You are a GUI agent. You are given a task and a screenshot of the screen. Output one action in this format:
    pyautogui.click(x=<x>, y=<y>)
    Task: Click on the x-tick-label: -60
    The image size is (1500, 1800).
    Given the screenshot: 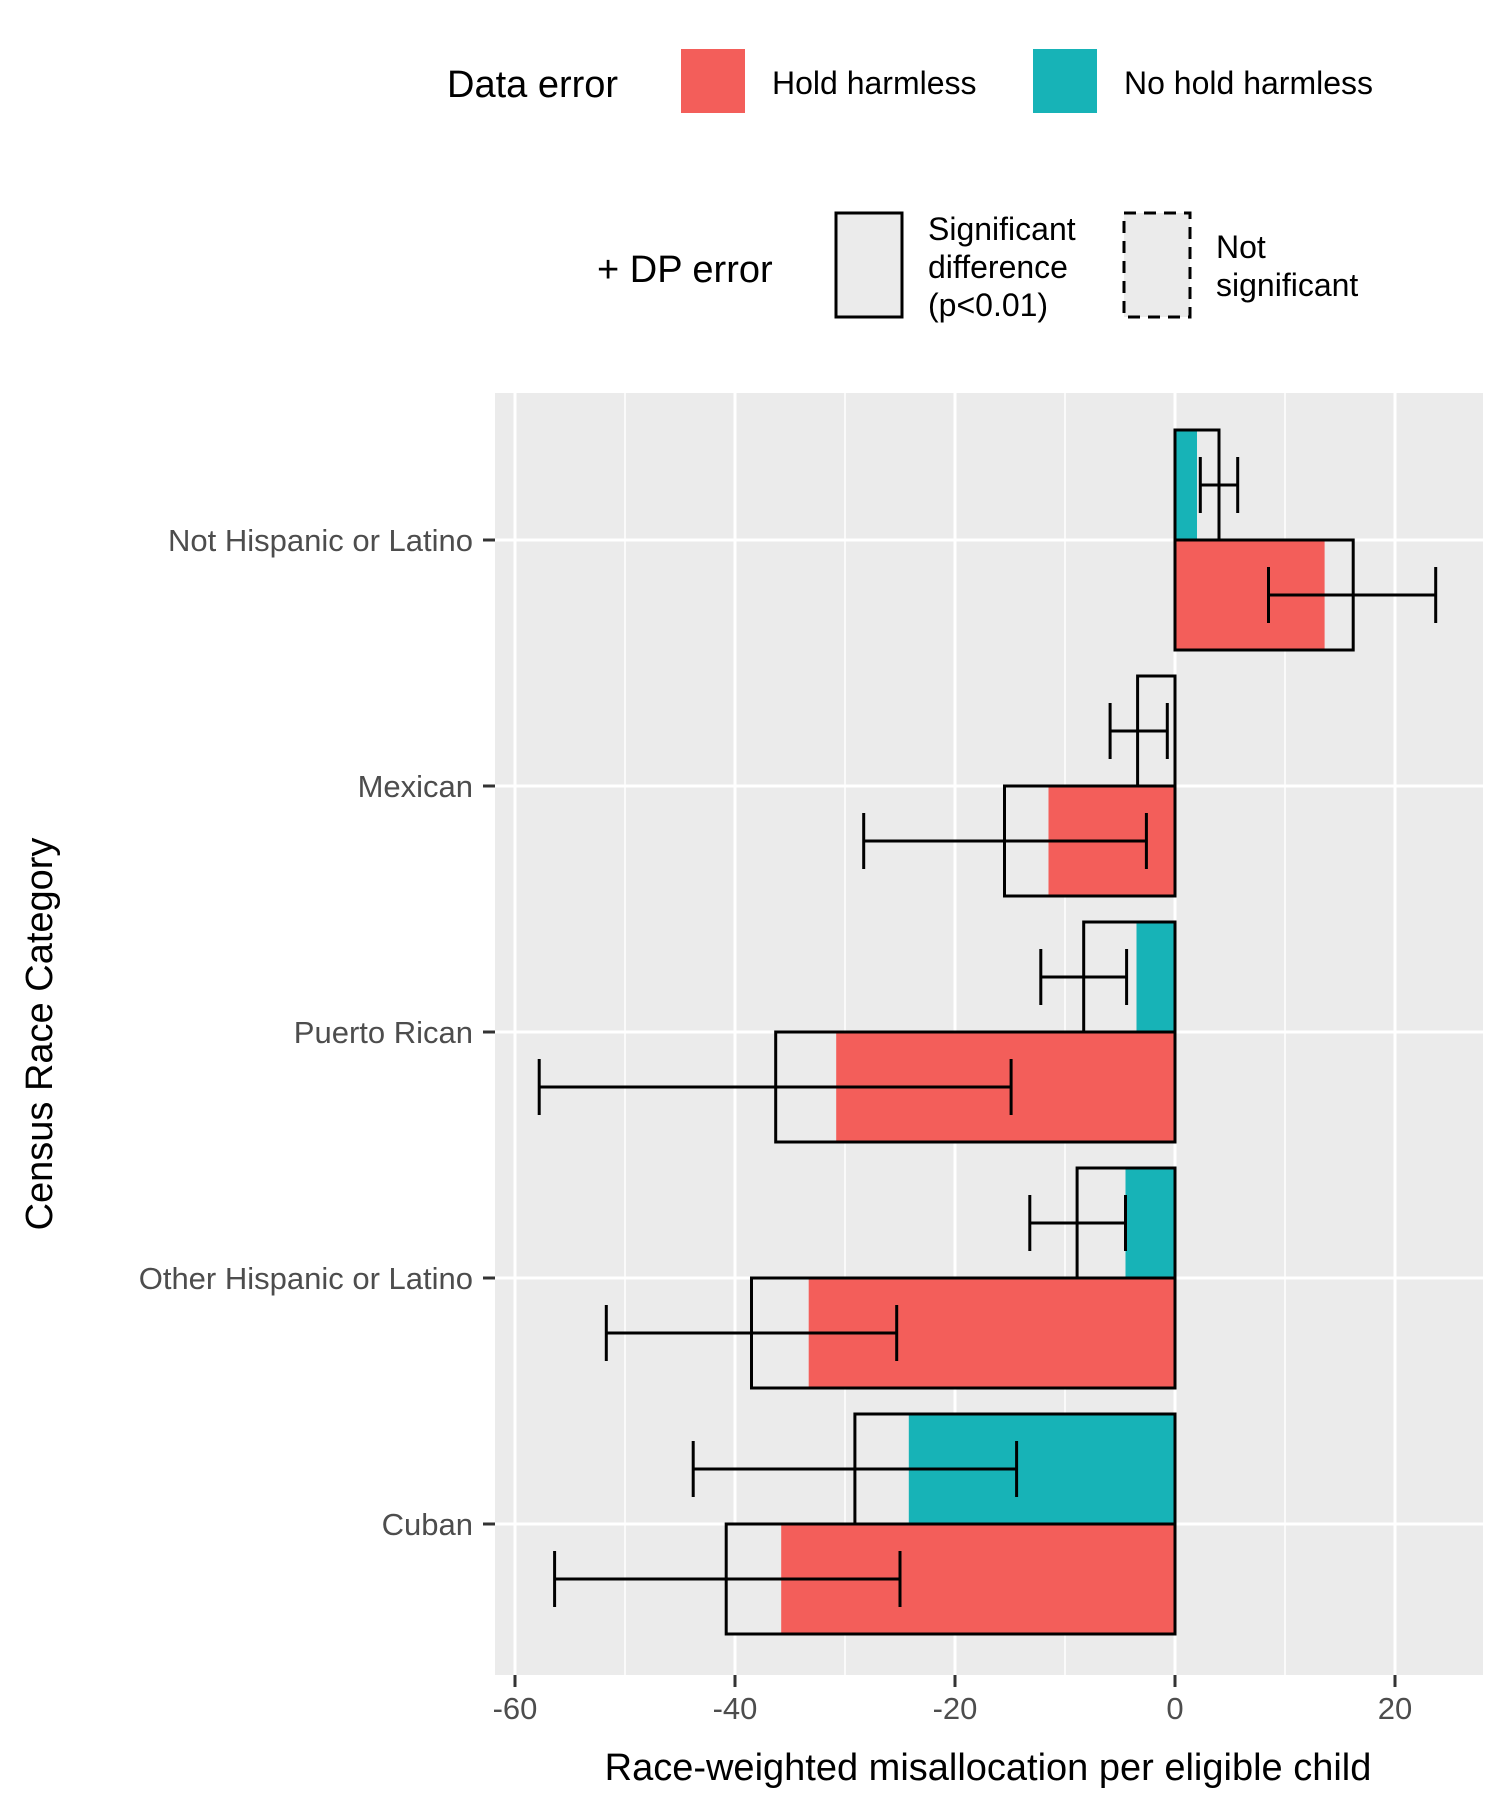 What is the action you would take?
    pyautogui.click(x=515, y=1708)
    